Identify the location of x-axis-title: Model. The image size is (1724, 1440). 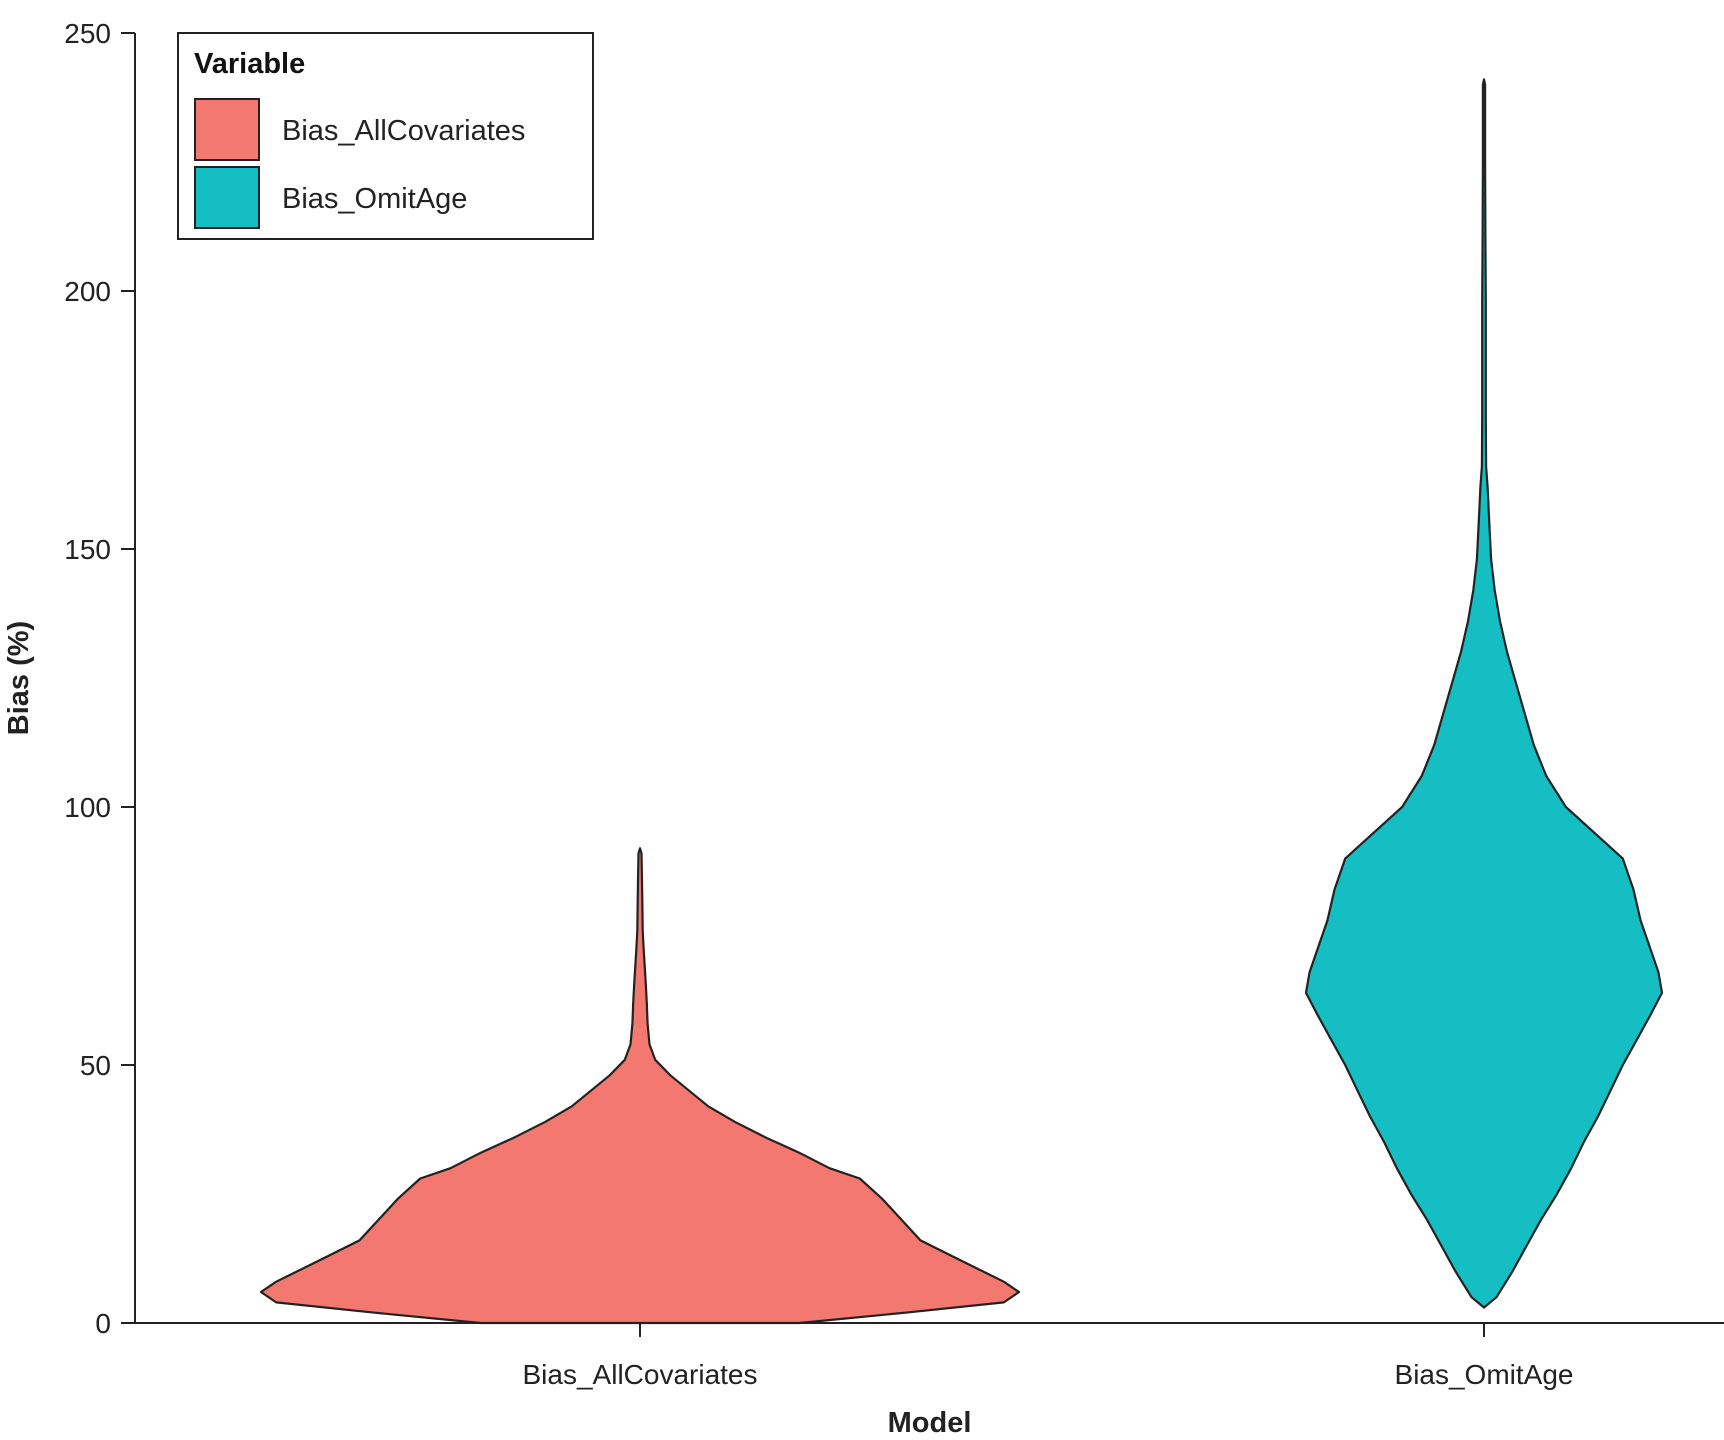
(930, 1423).